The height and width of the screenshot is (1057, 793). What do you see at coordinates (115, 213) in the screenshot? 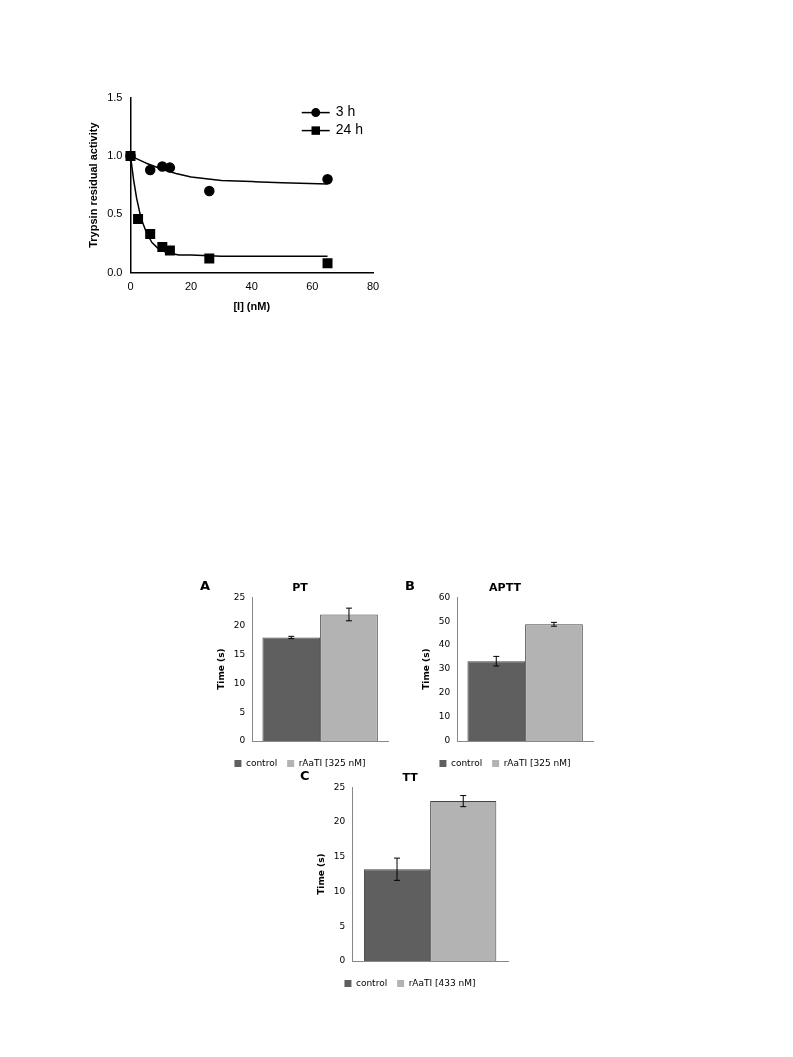
I see `y-tick-label: 0.5` at bounding box center [115, 213].